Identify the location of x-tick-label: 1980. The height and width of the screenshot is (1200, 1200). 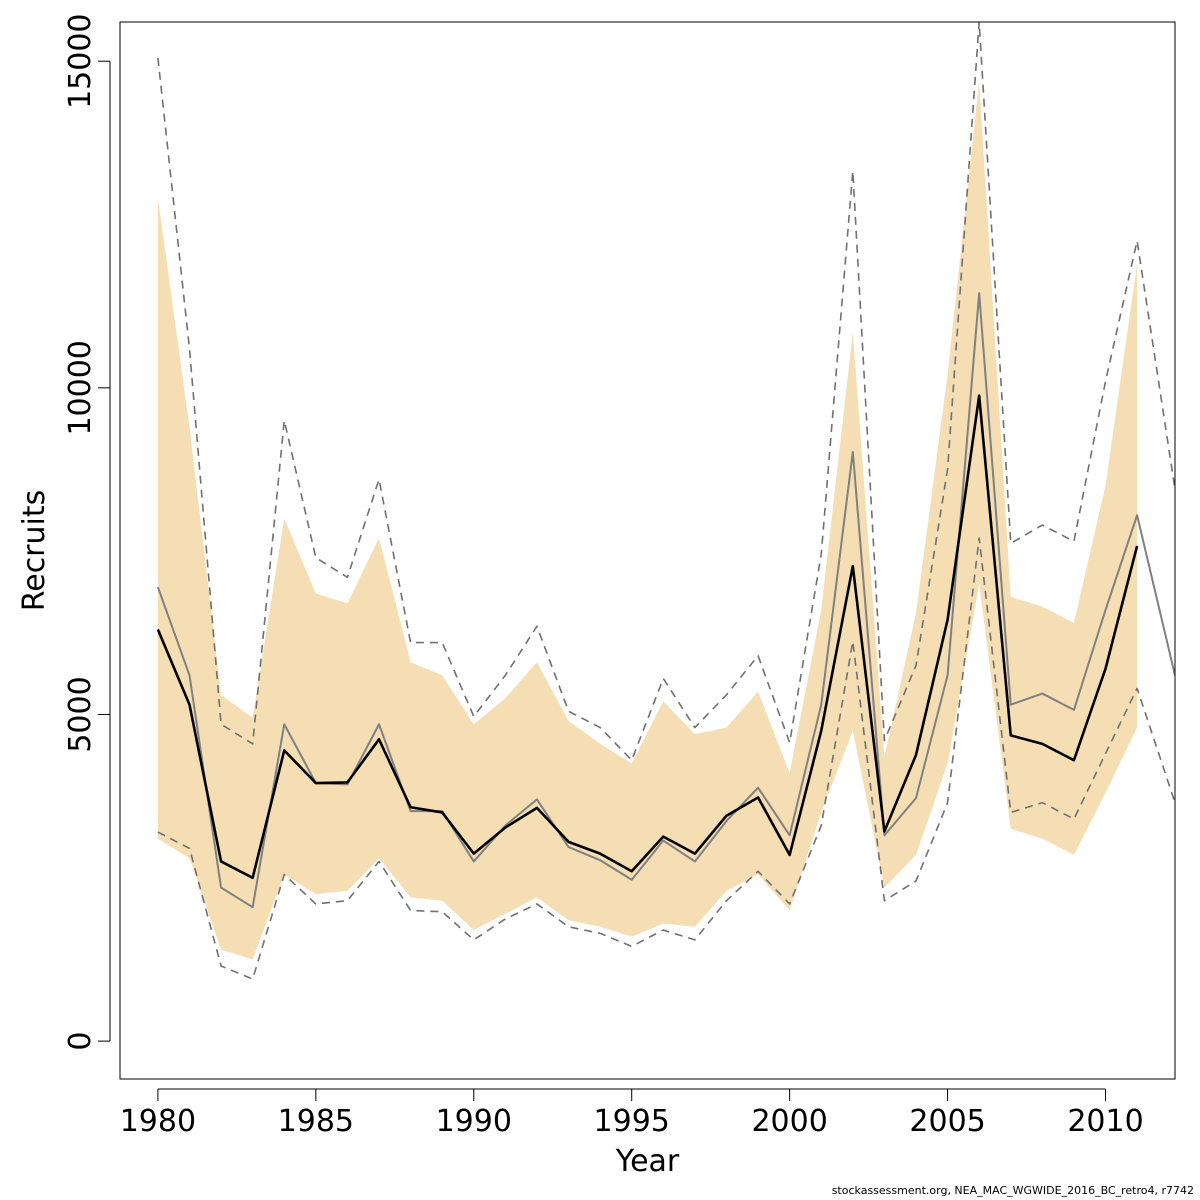
(158, 1121).